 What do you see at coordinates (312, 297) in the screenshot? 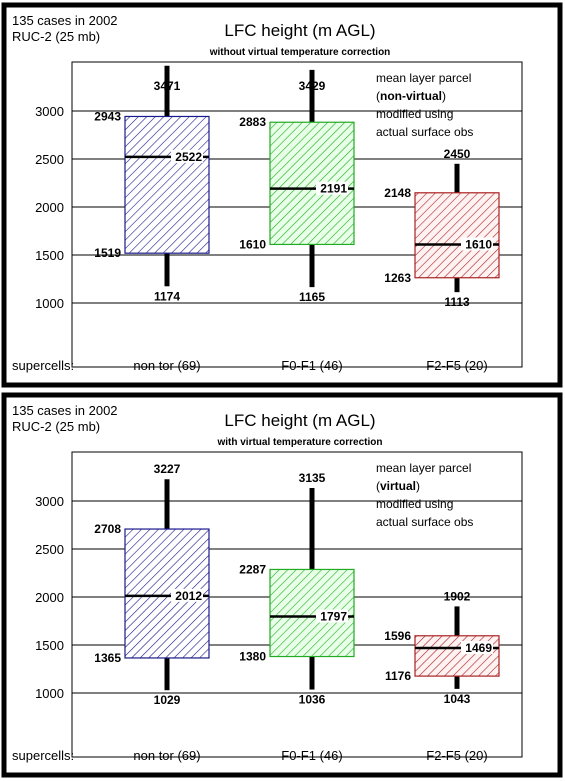
I see `whisker-low-label: 1165` at bounding box center [312, 297].